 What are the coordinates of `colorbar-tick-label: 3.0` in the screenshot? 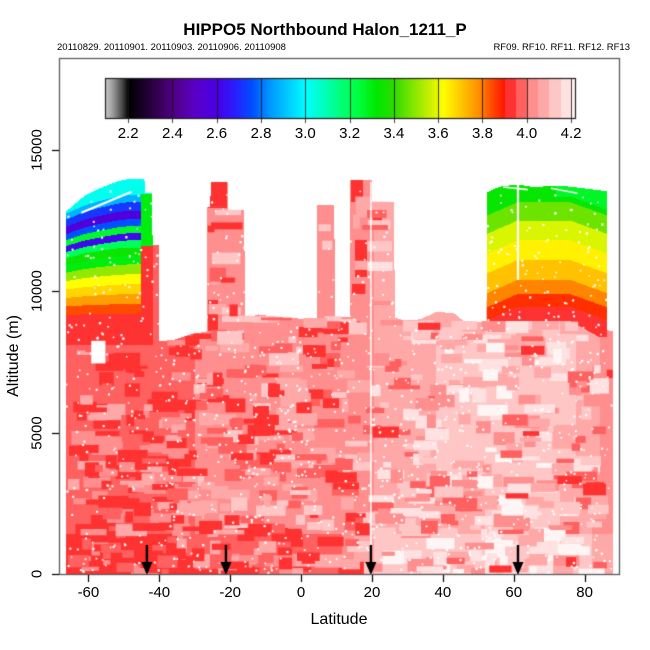 It's located at (305, 133).